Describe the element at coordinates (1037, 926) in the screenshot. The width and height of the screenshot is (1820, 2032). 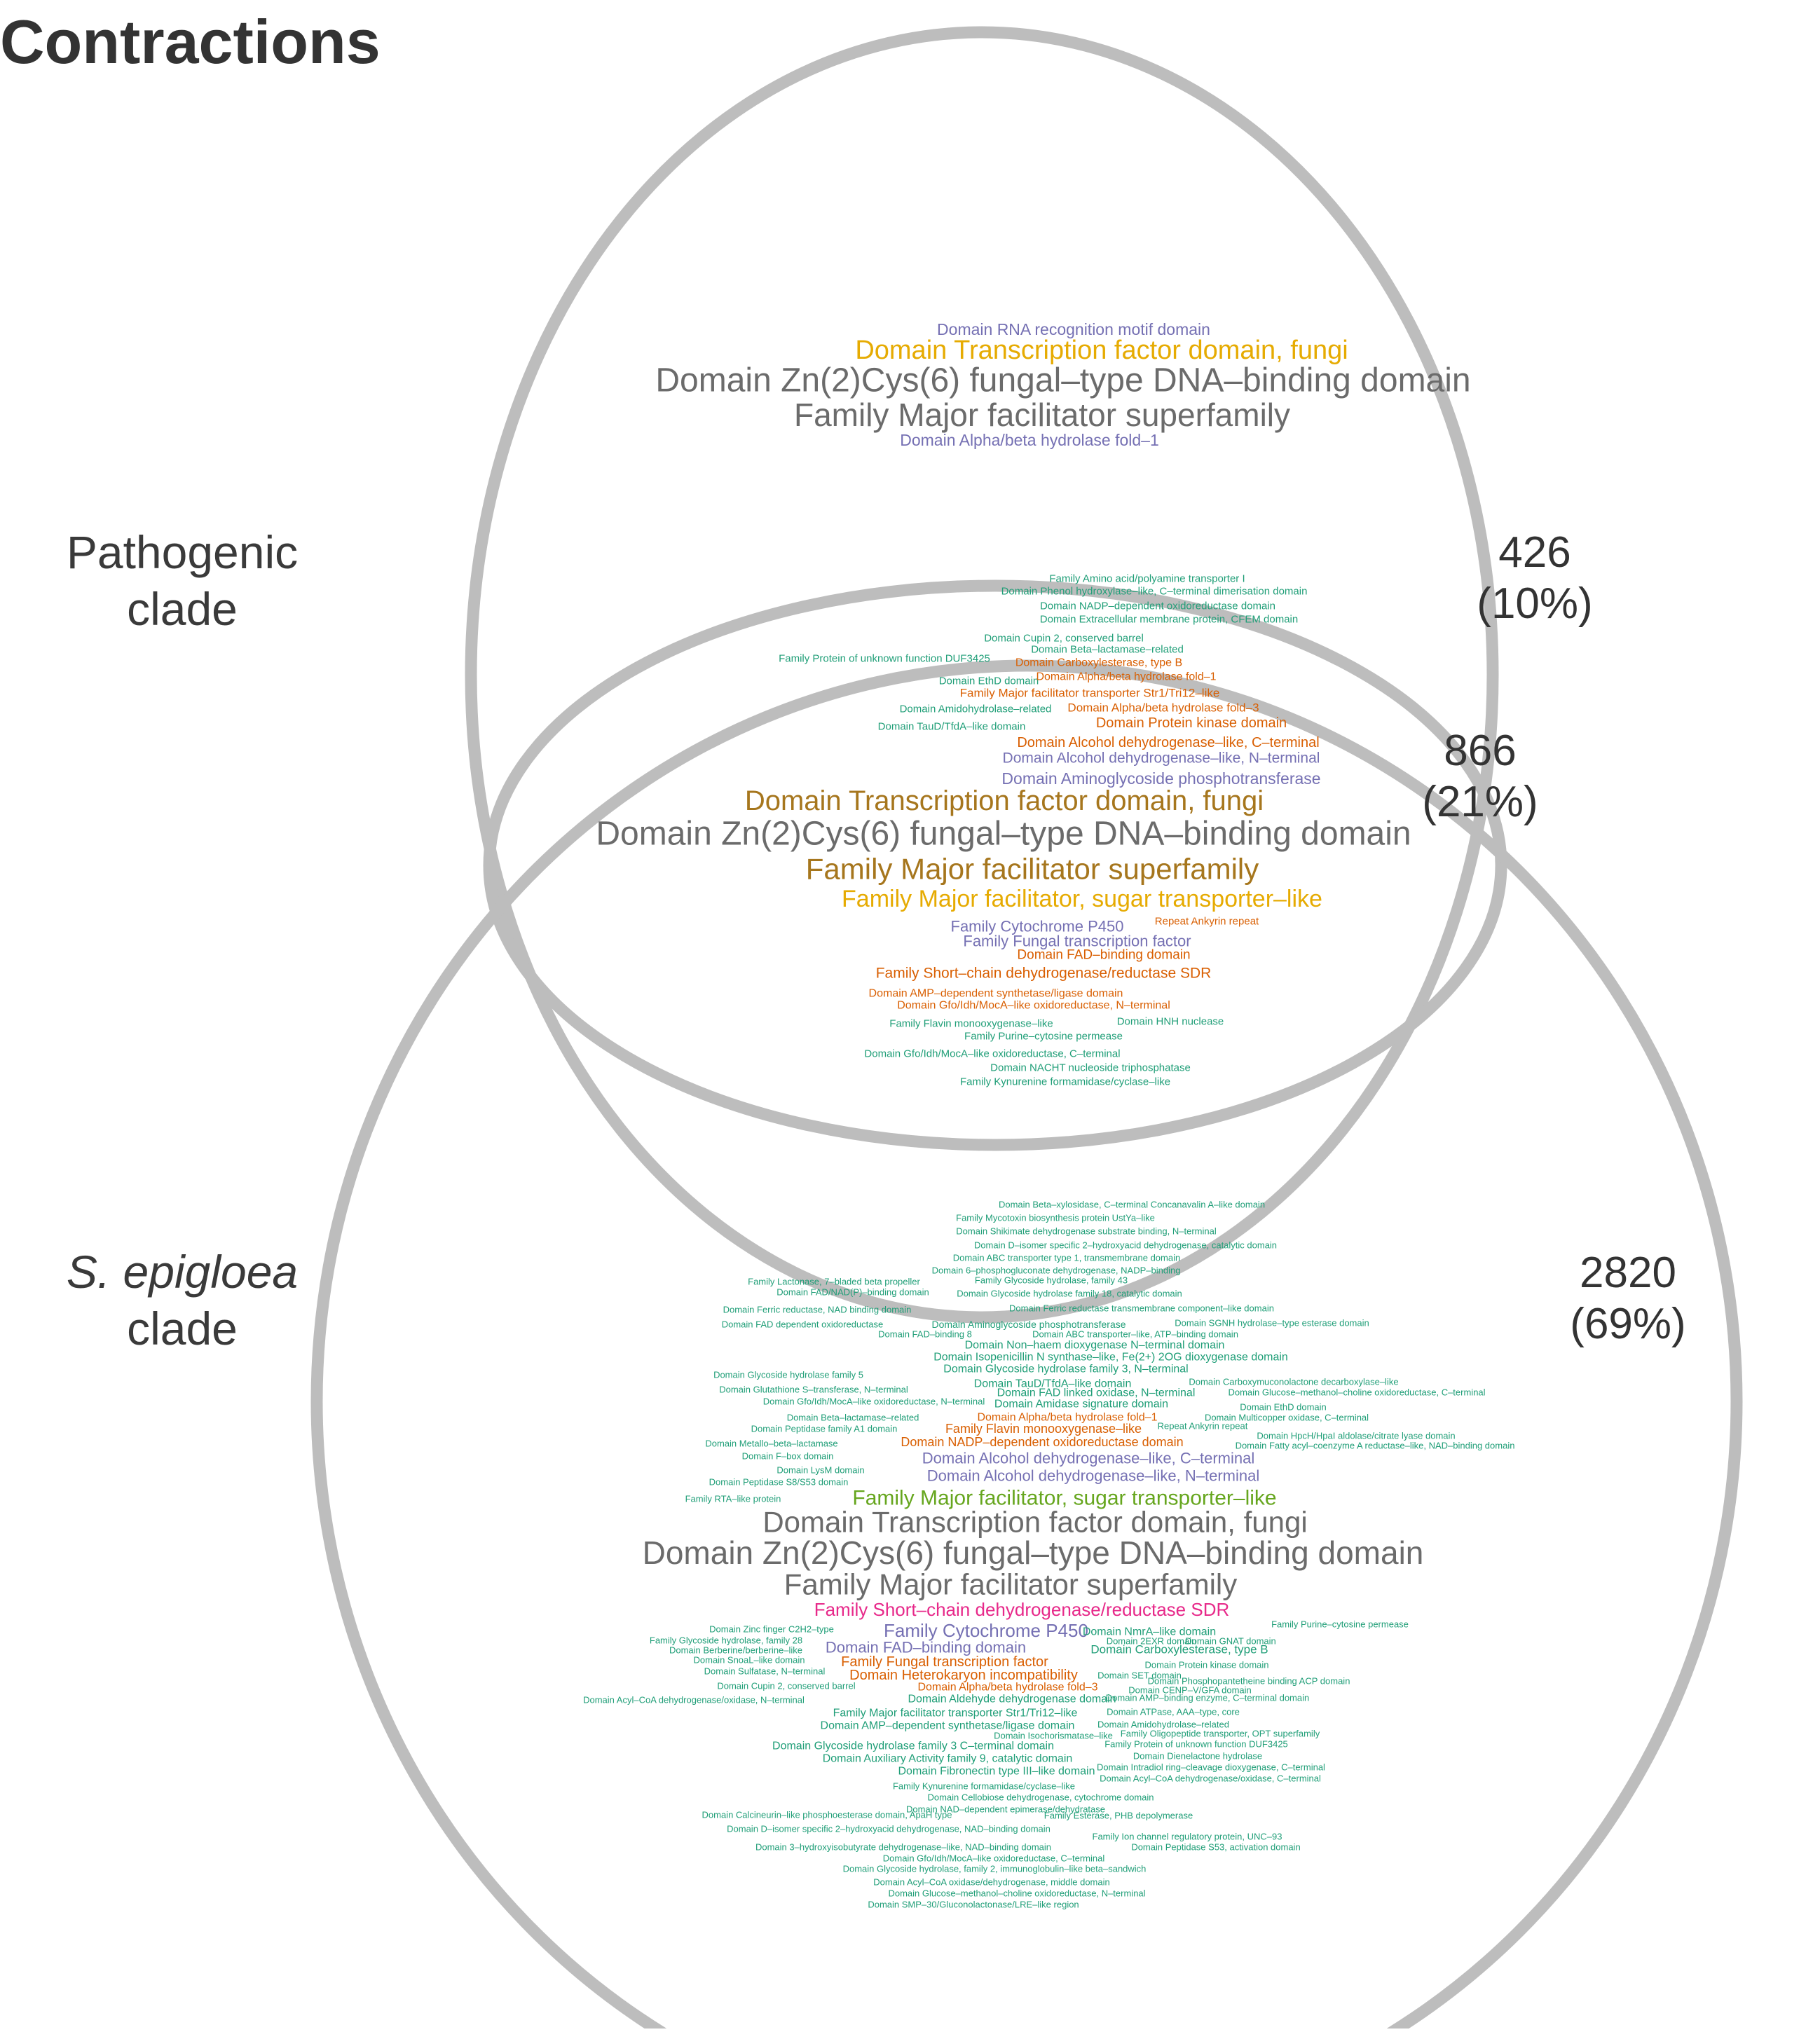
I see `shared-word: Family Cytochrome P450` at that location.